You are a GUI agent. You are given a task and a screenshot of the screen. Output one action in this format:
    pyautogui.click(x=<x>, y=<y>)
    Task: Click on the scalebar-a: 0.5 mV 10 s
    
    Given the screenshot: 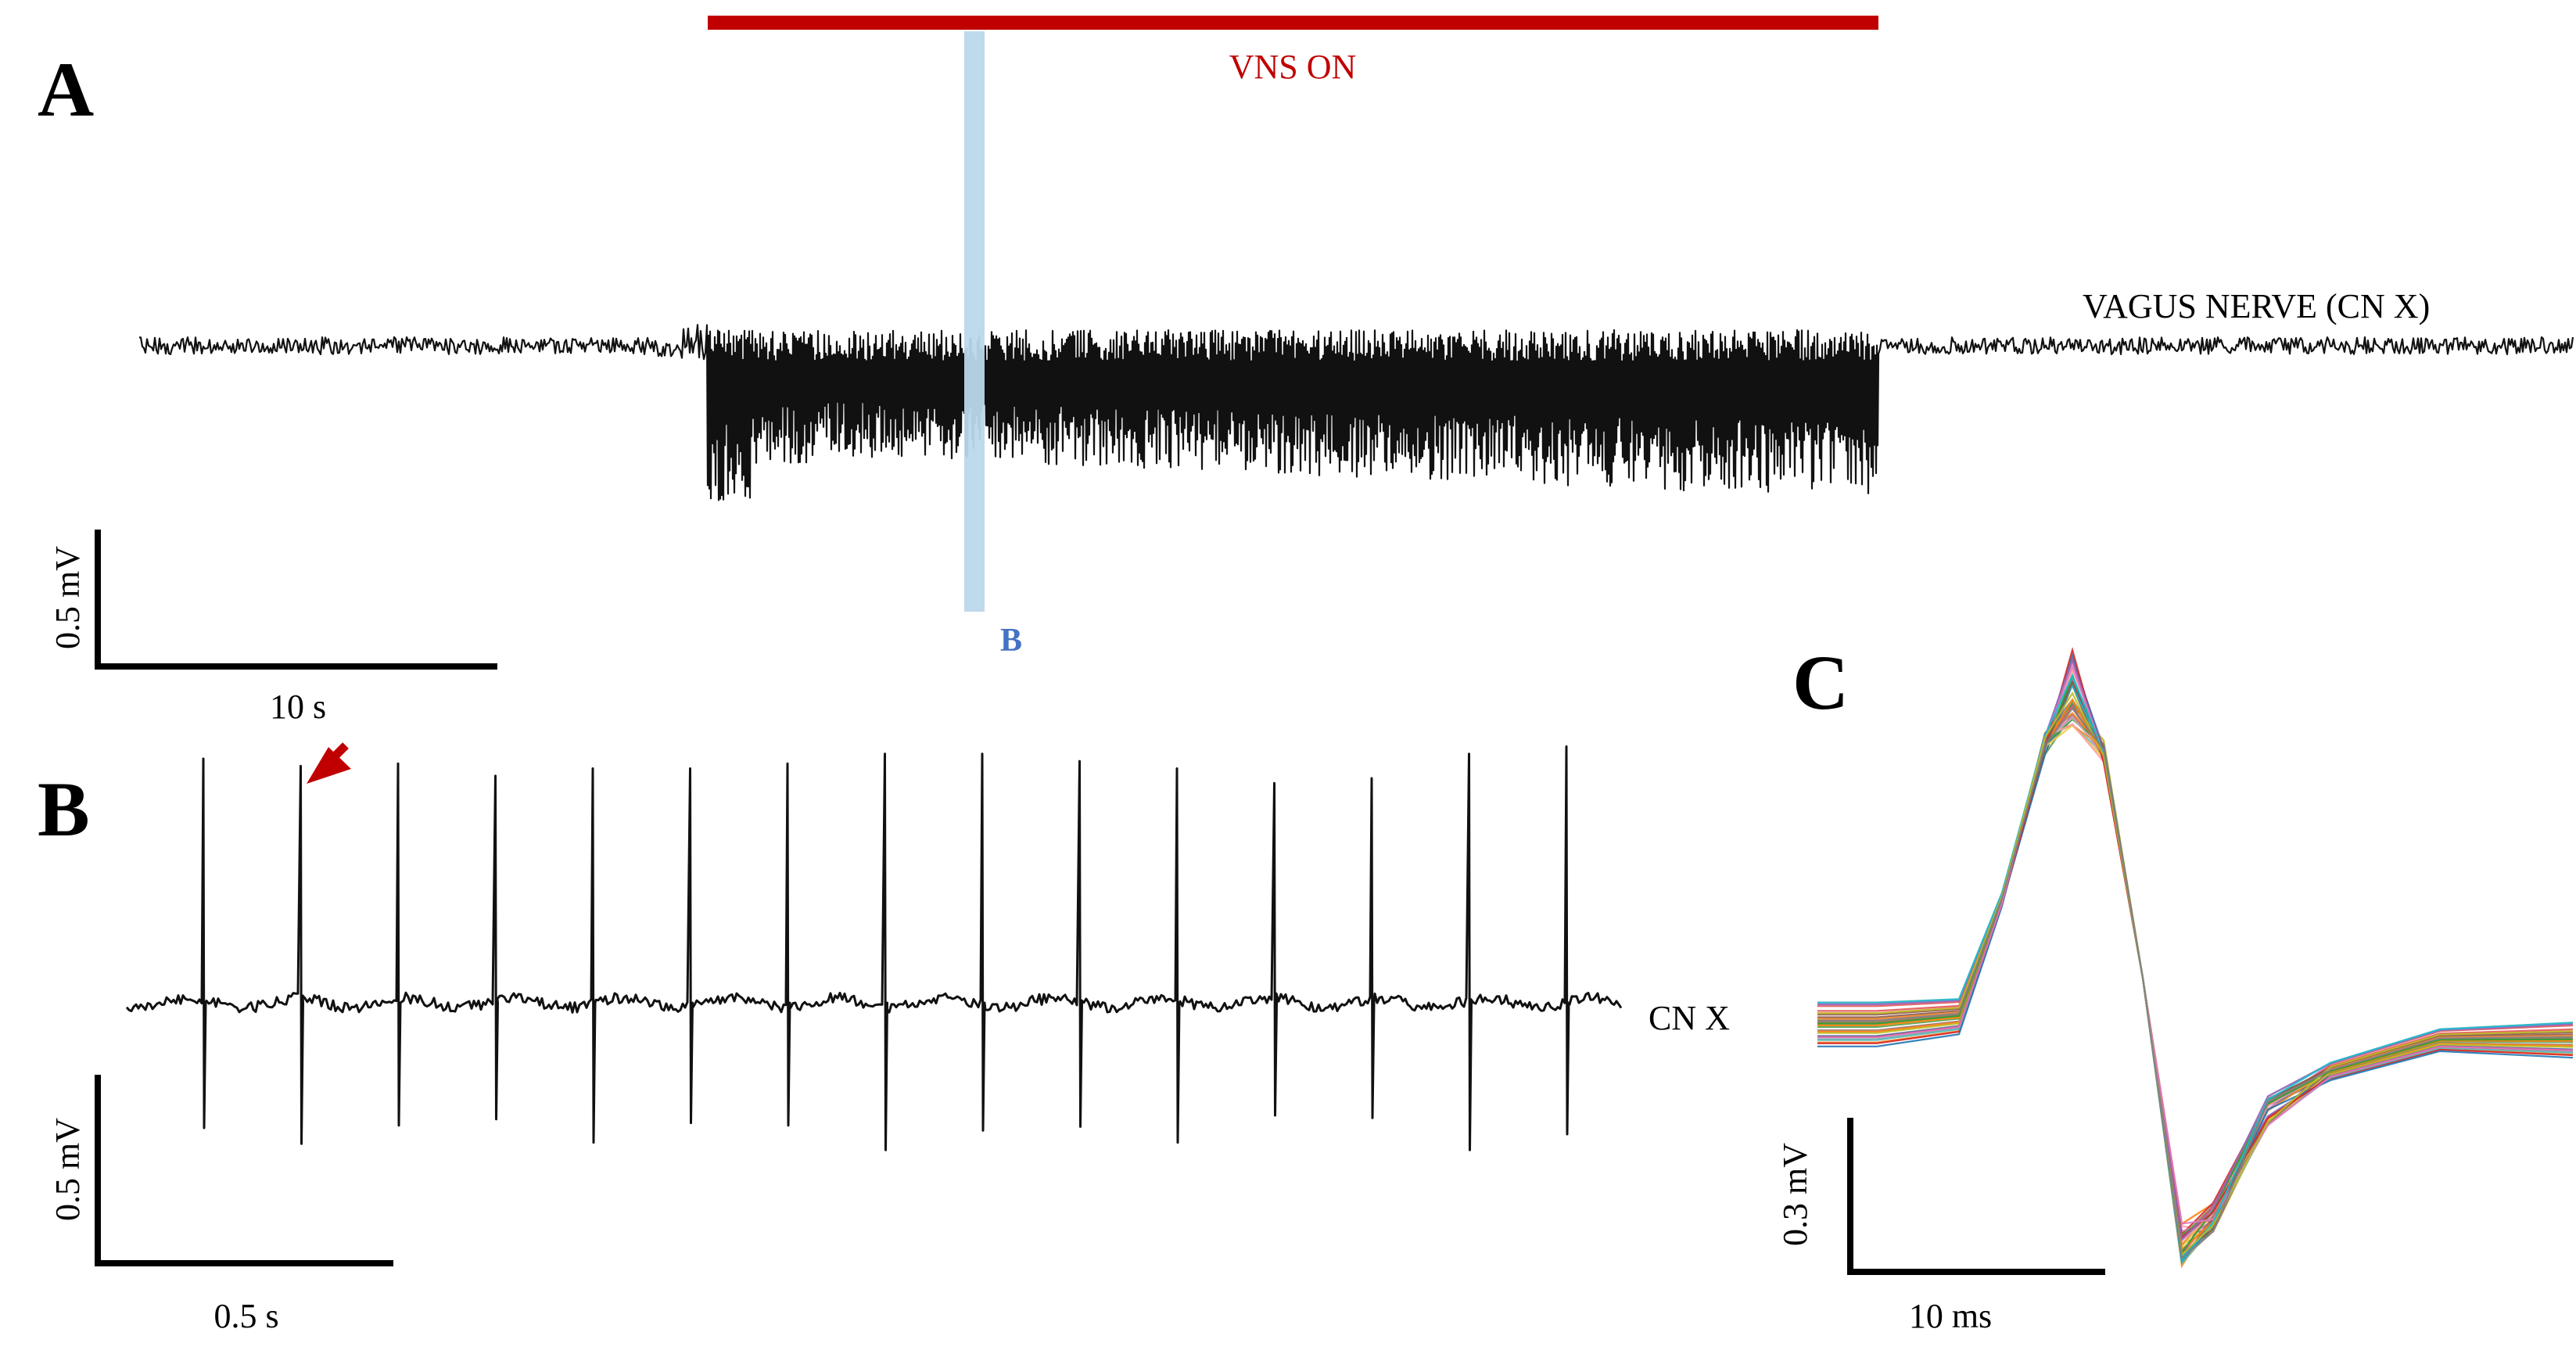 What is the action you would take?
    pyautogui.click(x=272, y=628)
    